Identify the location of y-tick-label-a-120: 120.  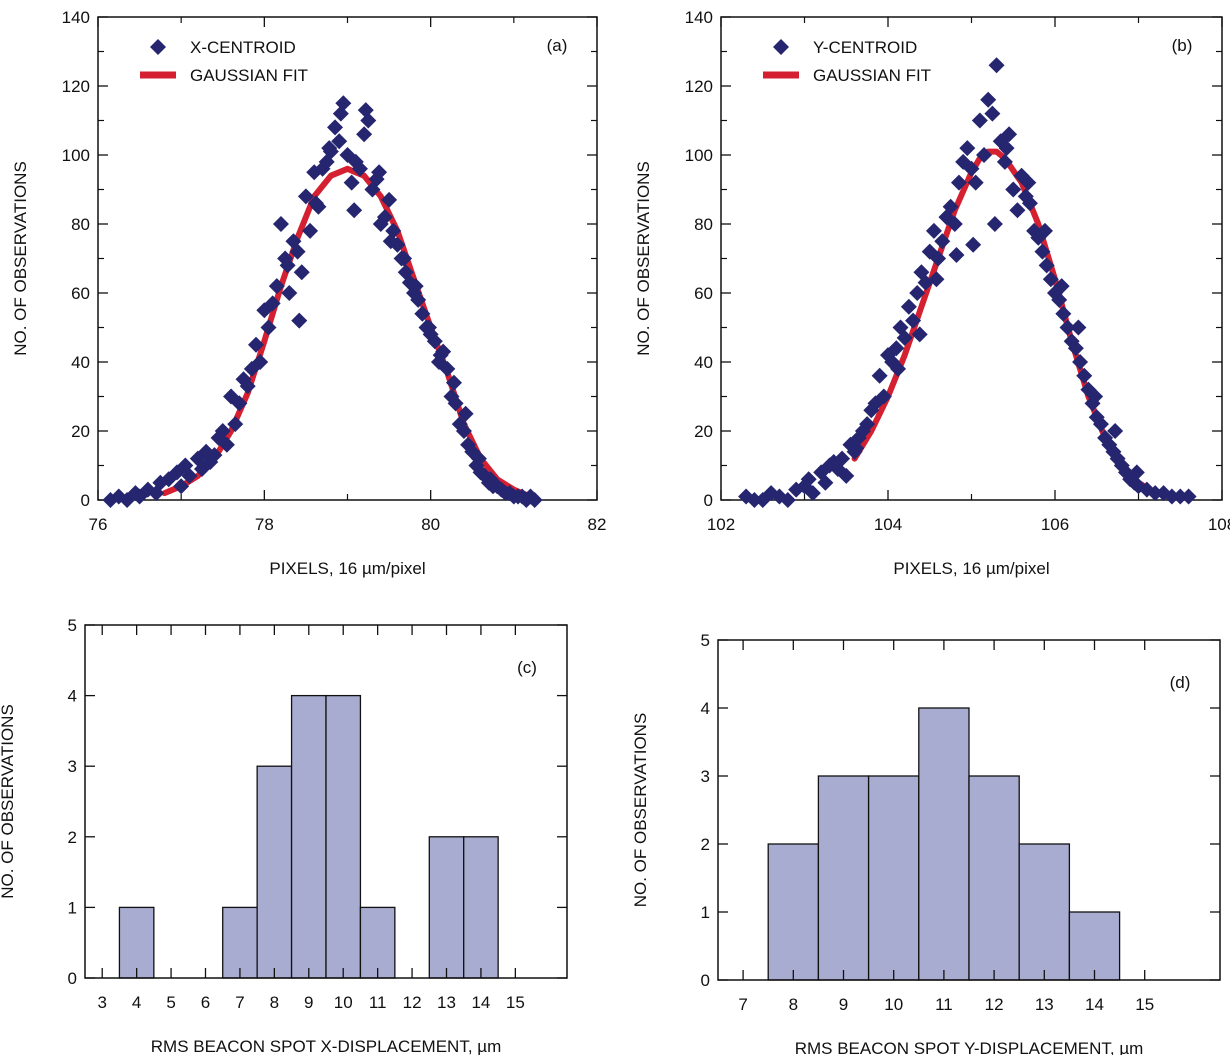
(76, 86).